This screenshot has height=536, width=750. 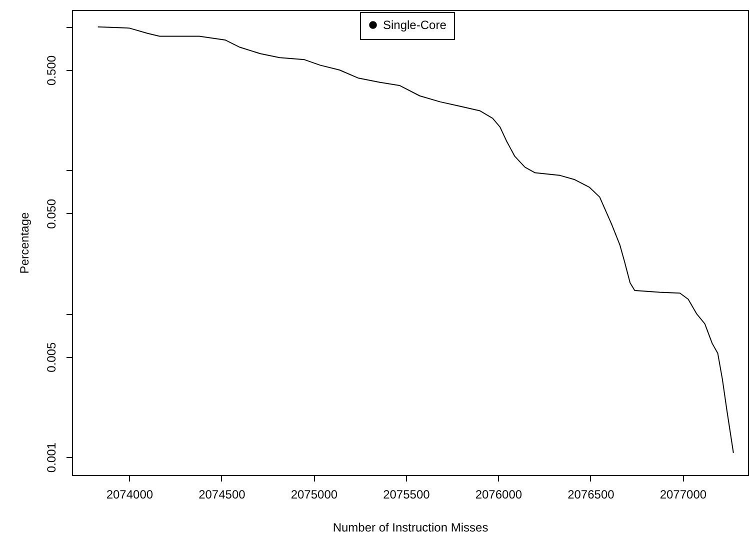 I want to click on x-tick-label: 2077000, so click(x=683, y=495).